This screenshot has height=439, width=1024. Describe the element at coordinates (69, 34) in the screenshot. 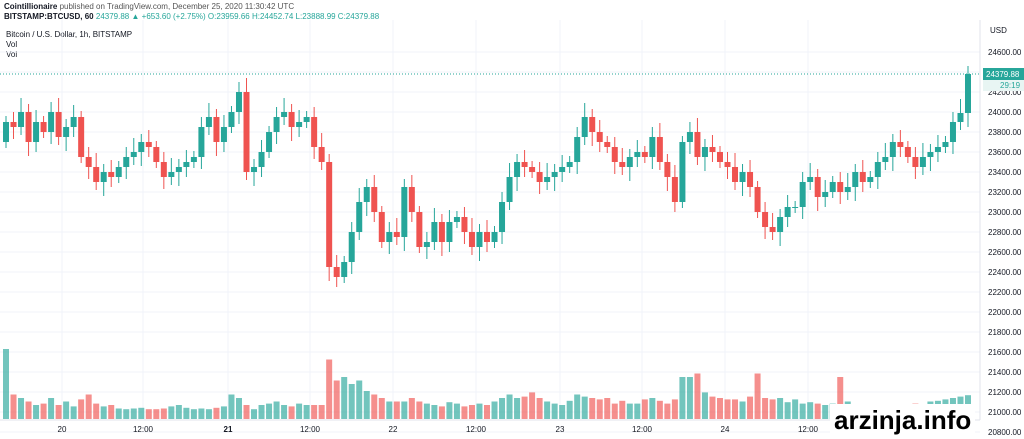

I see `legend-title: Bitcoin / U.S. Dollar, 1h, BITSTAMP` at that location.